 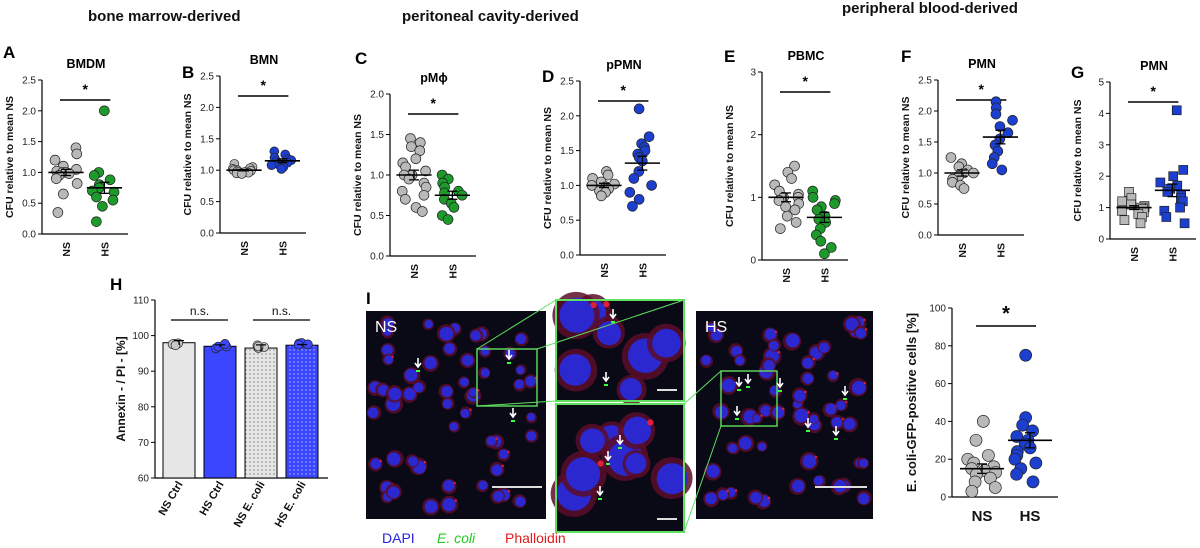 What do you see at coordinates (377, 257) in the screenshot?
I see `y-tick-label: 0.0` at bounding box center [377, 257].